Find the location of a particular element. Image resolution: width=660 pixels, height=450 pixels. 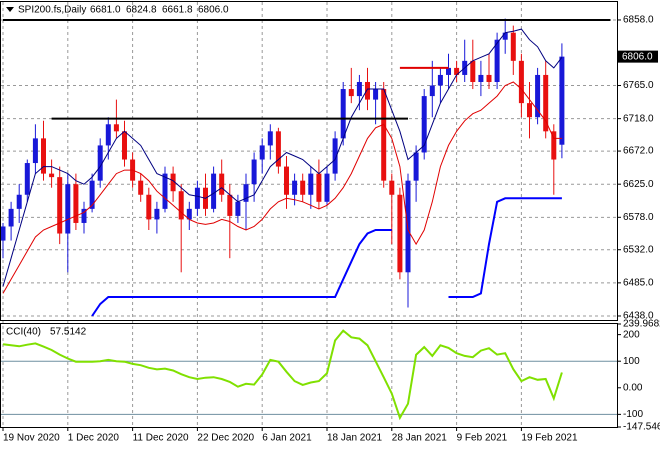

y-tick-label: 6578.0 is located at coordinates (638, 217).